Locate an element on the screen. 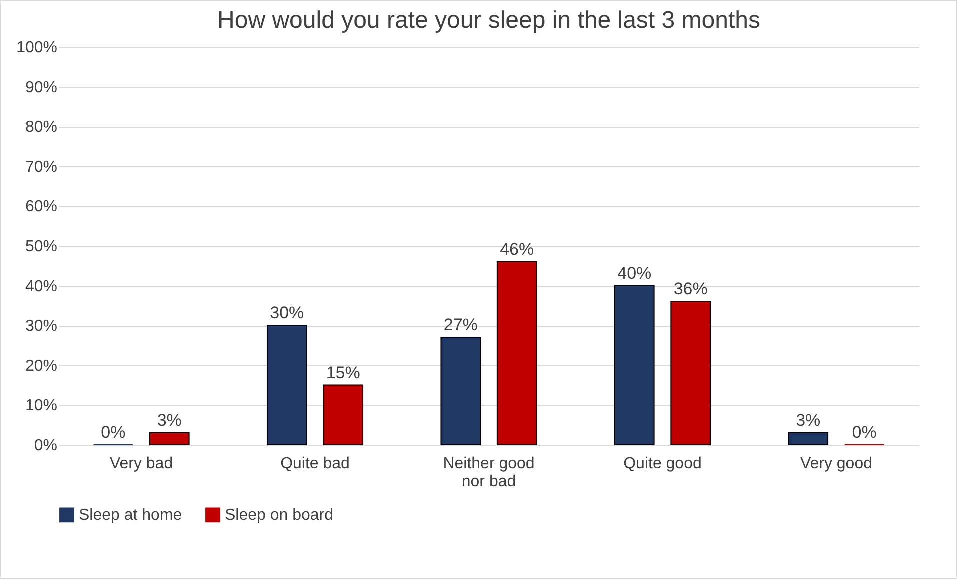 The image size is (959, 581). legend-label: Sleep on board is located at coordinates (279, 515).